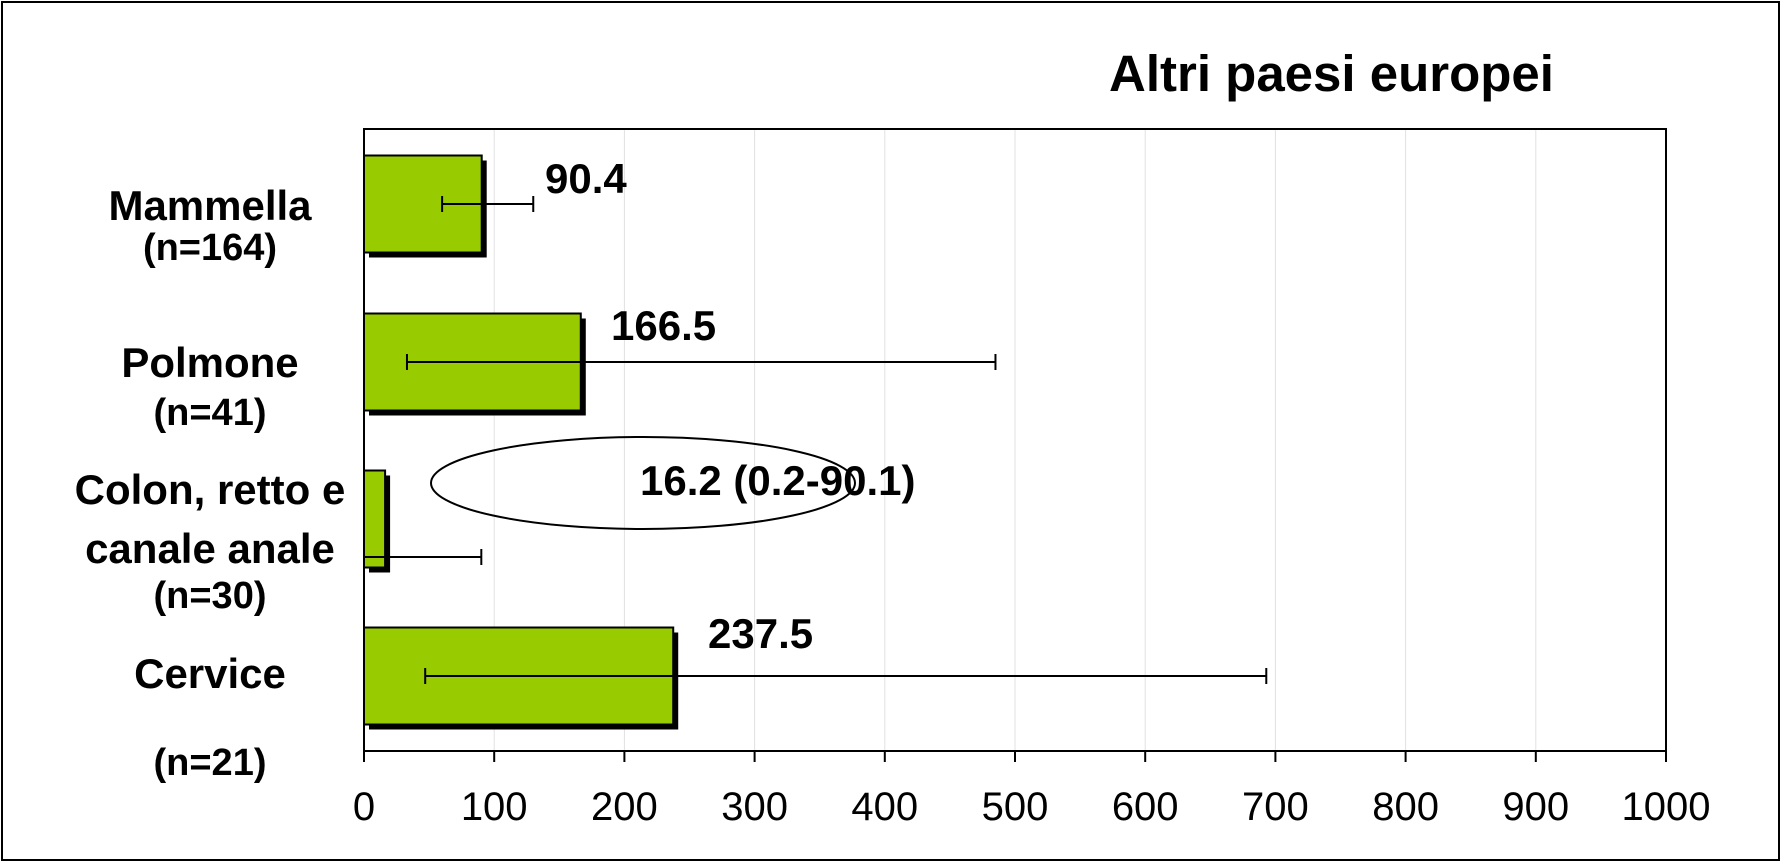 The width and height of the screenshot is (1785, 861). Describe the element at coordinates (663, 325) in the screenshot. I see `data-label: 166.5` at that location.